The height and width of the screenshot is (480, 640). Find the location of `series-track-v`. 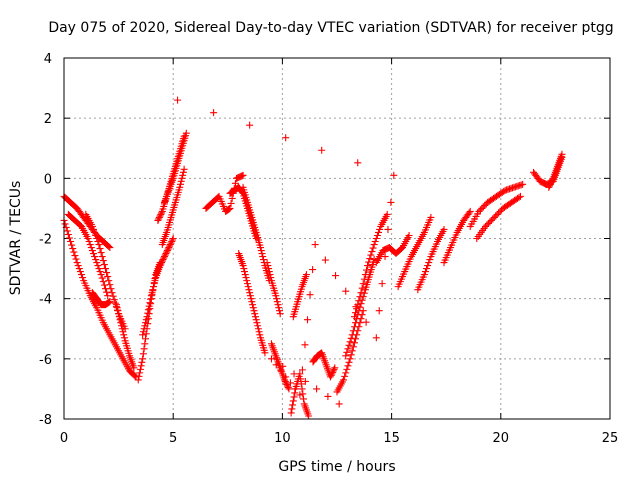

series-track-v is located at coordinates (360, 308).